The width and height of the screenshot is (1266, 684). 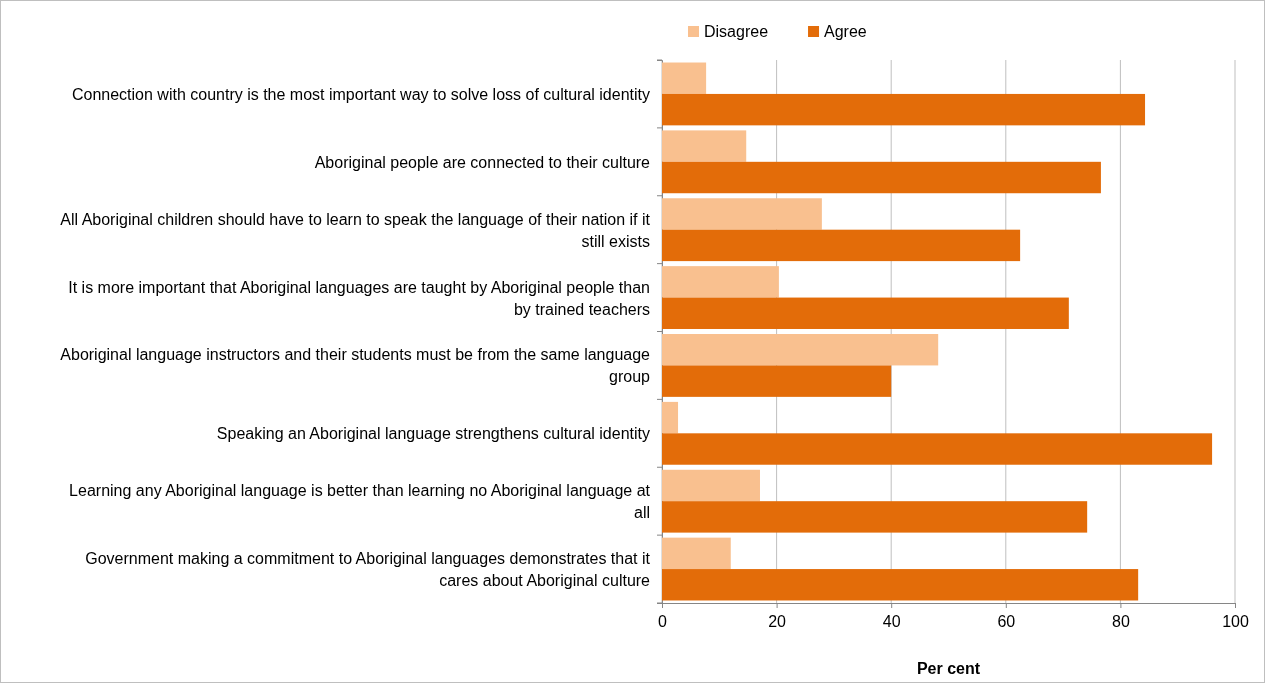 What do you see at coordinates (360, 502) in the screenshot?
I see `y-tick-label: Learning any Aboriginal language is better than learning no Aboriginal language at all` at bounding box center [360, 502].